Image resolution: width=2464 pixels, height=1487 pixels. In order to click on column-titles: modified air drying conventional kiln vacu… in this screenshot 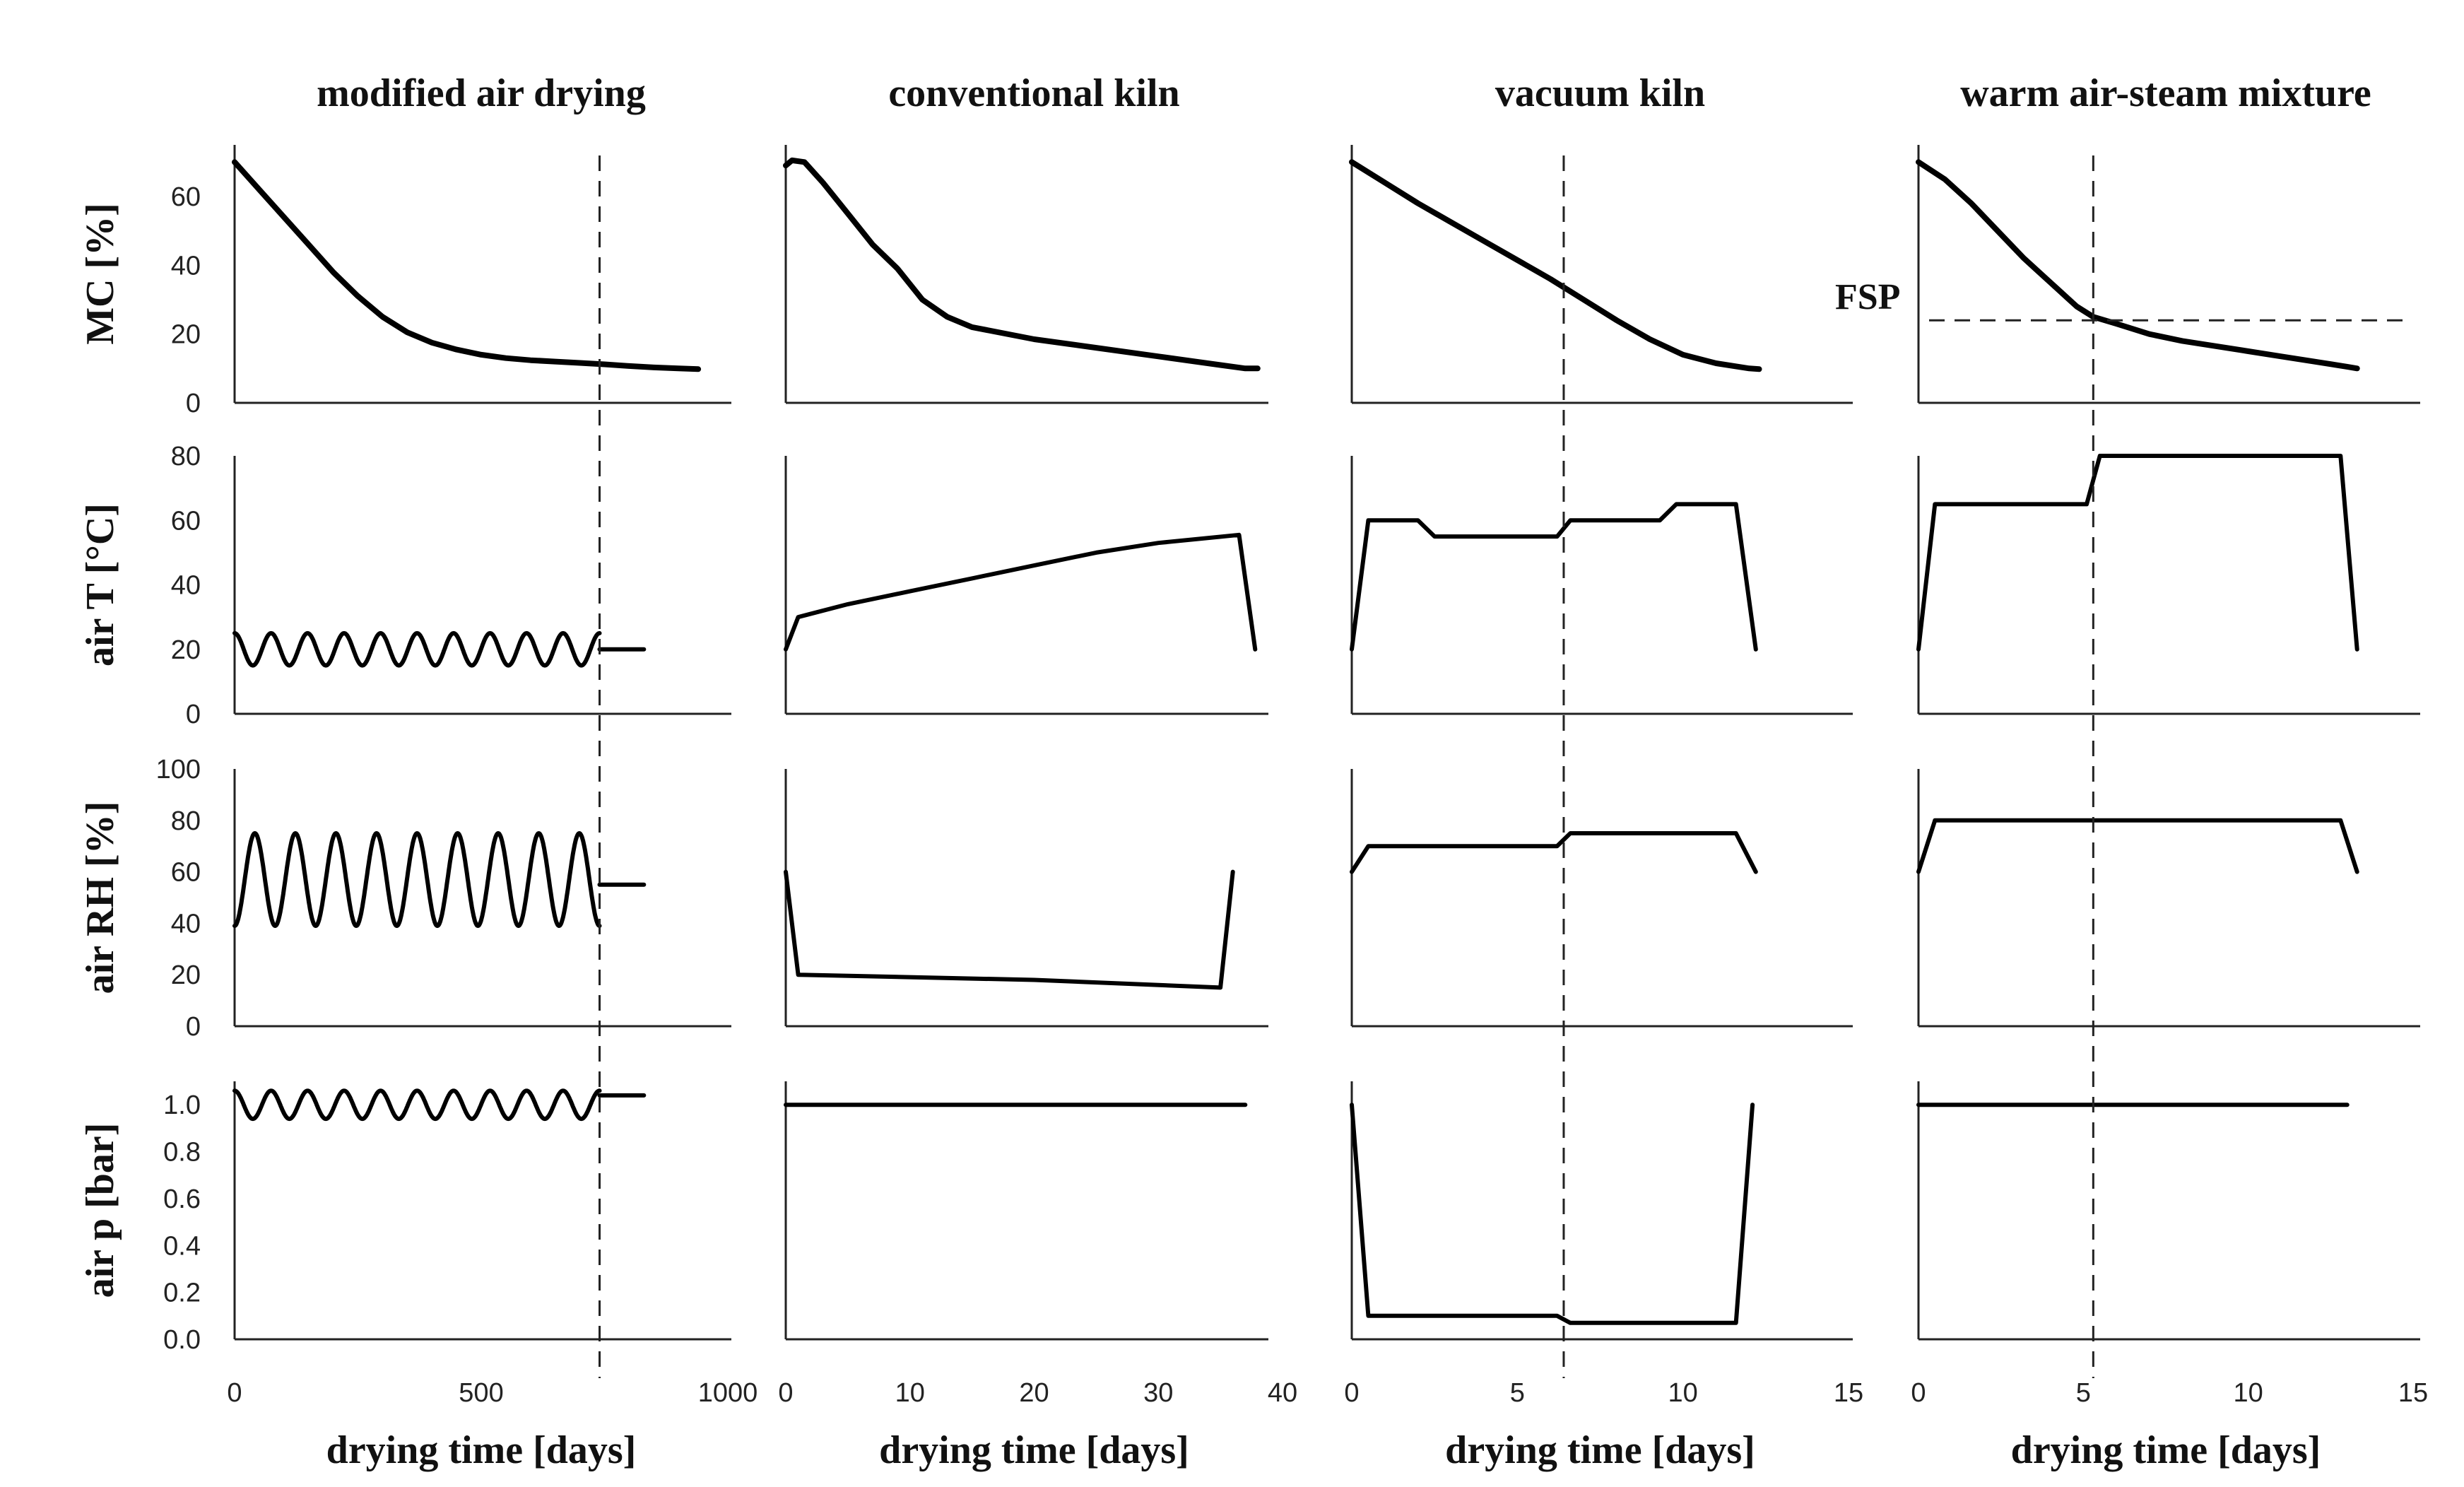, I will do `click(1344, 93)`.